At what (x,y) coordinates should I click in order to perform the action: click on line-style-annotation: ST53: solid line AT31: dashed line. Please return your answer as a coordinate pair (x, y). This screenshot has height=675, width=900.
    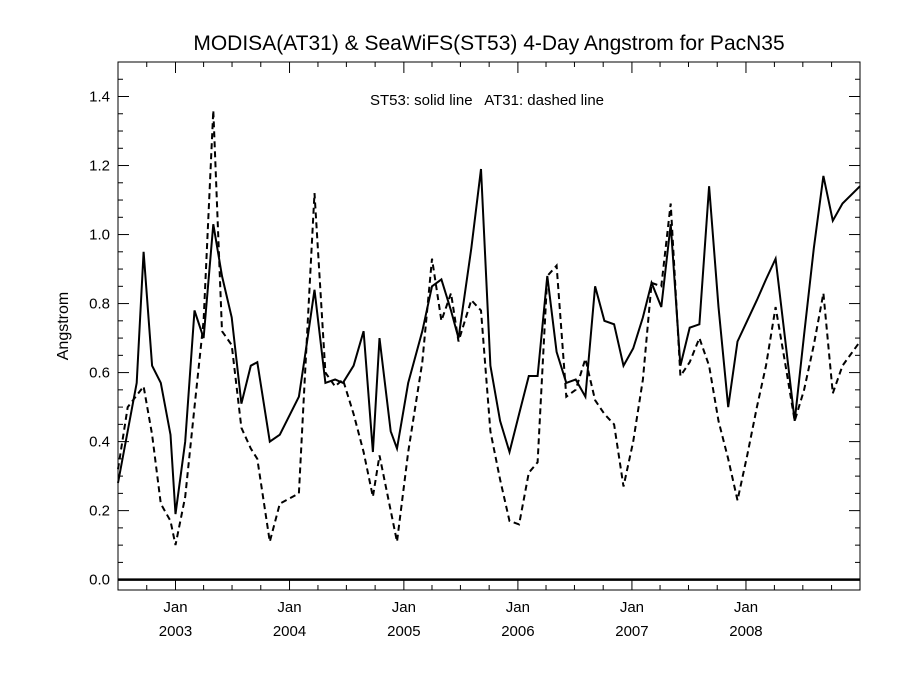
    Looking at the image, I should click on (487, 100).